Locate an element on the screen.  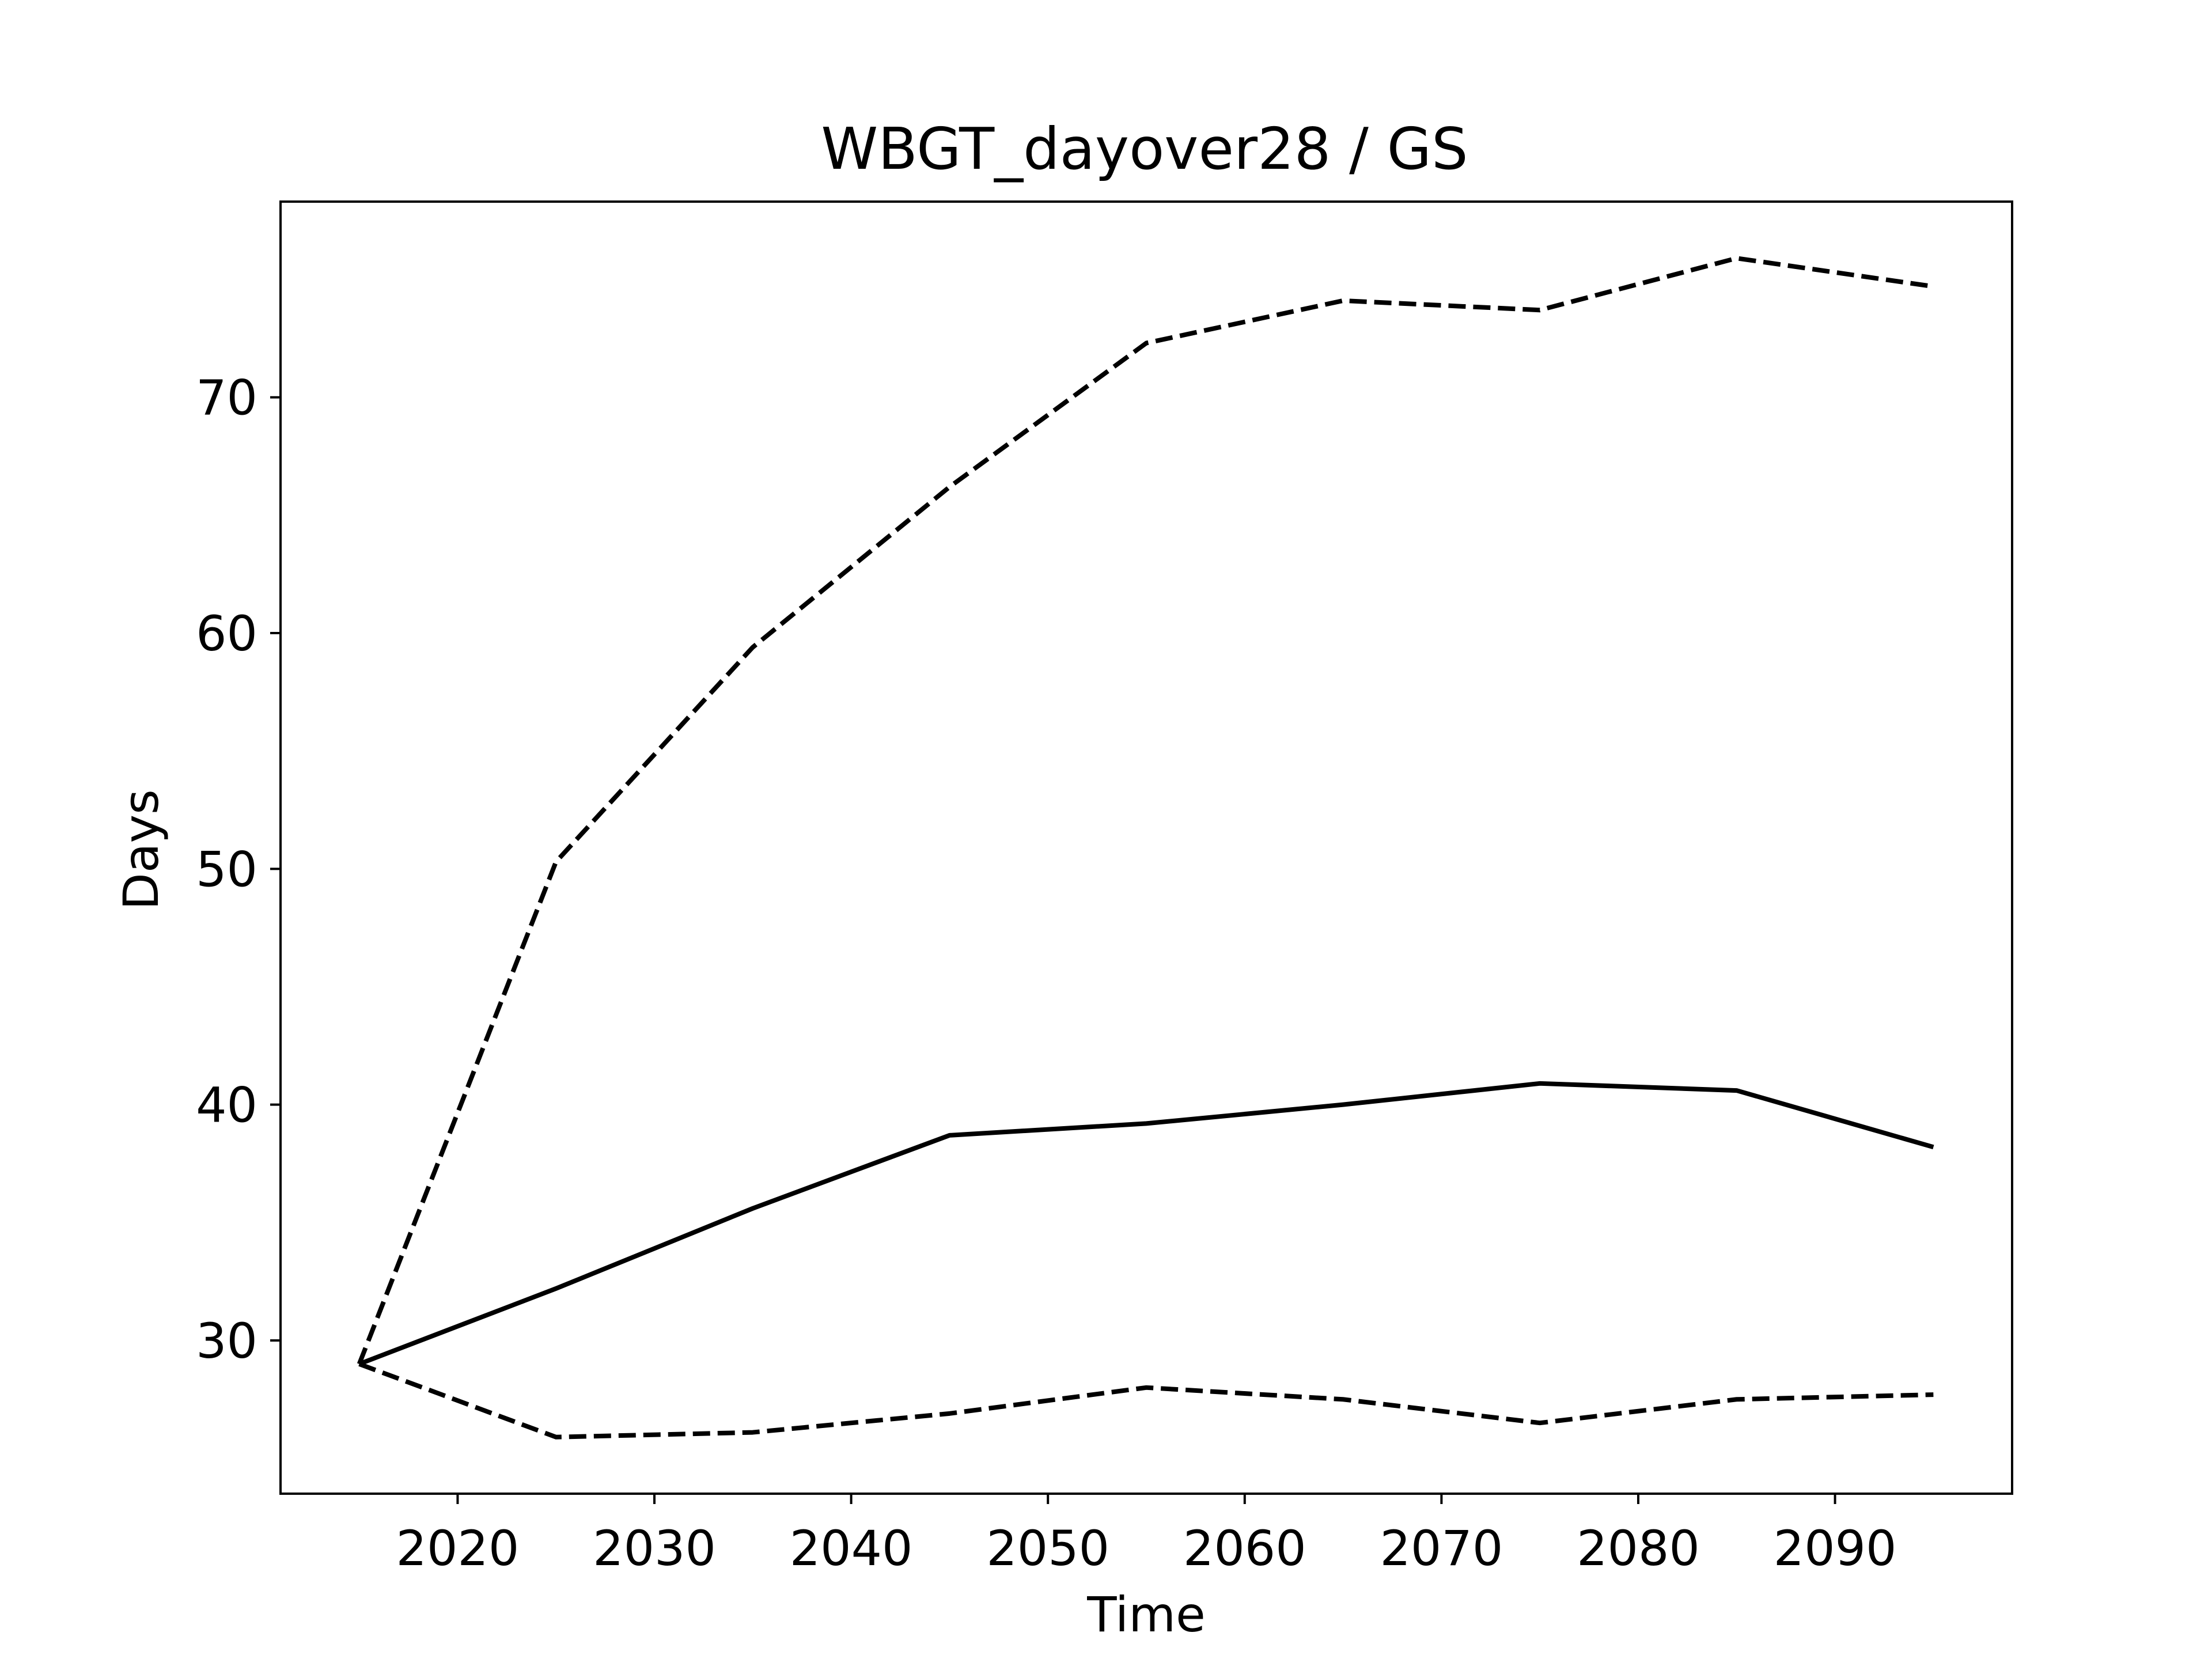
chart-title: WBGT_dayover28 / GS is located at coordinates (1144, 149).